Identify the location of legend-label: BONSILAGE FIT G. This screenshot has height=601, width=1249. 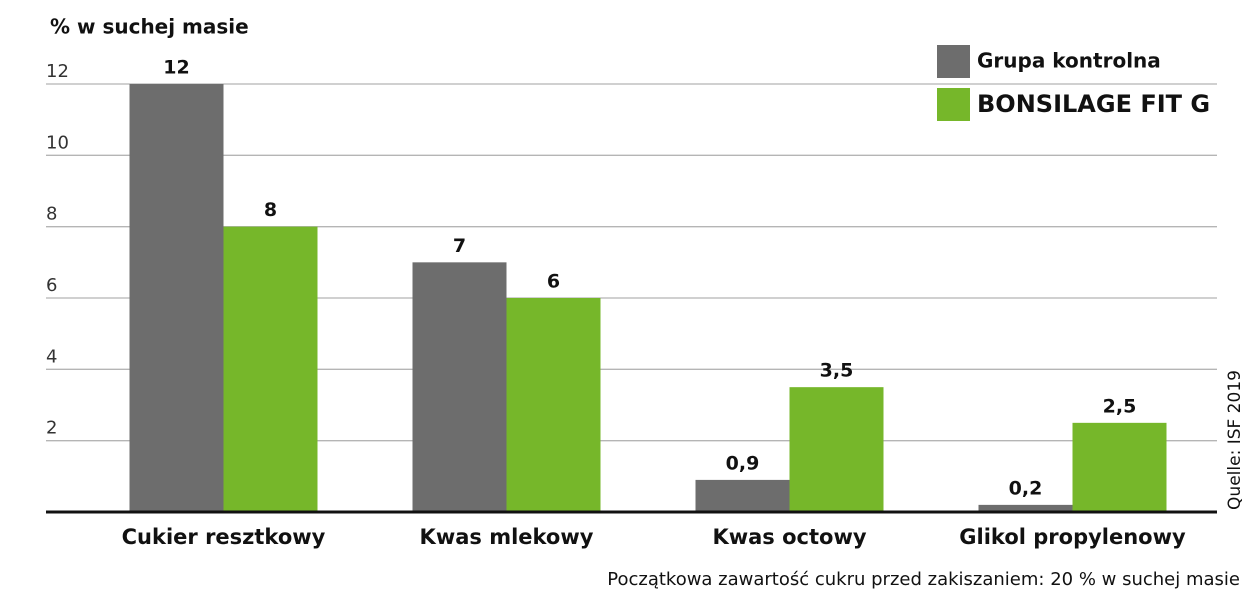
(1093, 104).